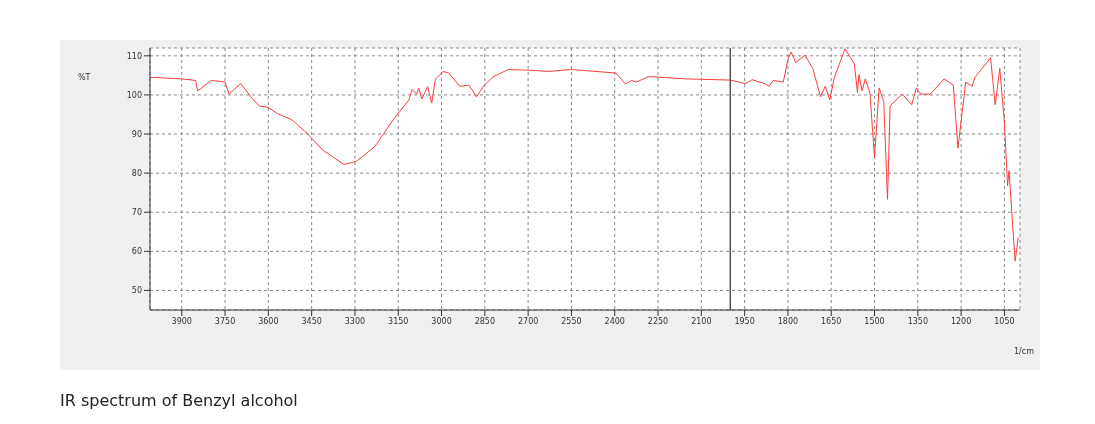 The width and height of the screenshot is (1095, 424). Describe the element at coordinates (134, 56) in the screenshot. I see `y-tick-label: 110` at that location.